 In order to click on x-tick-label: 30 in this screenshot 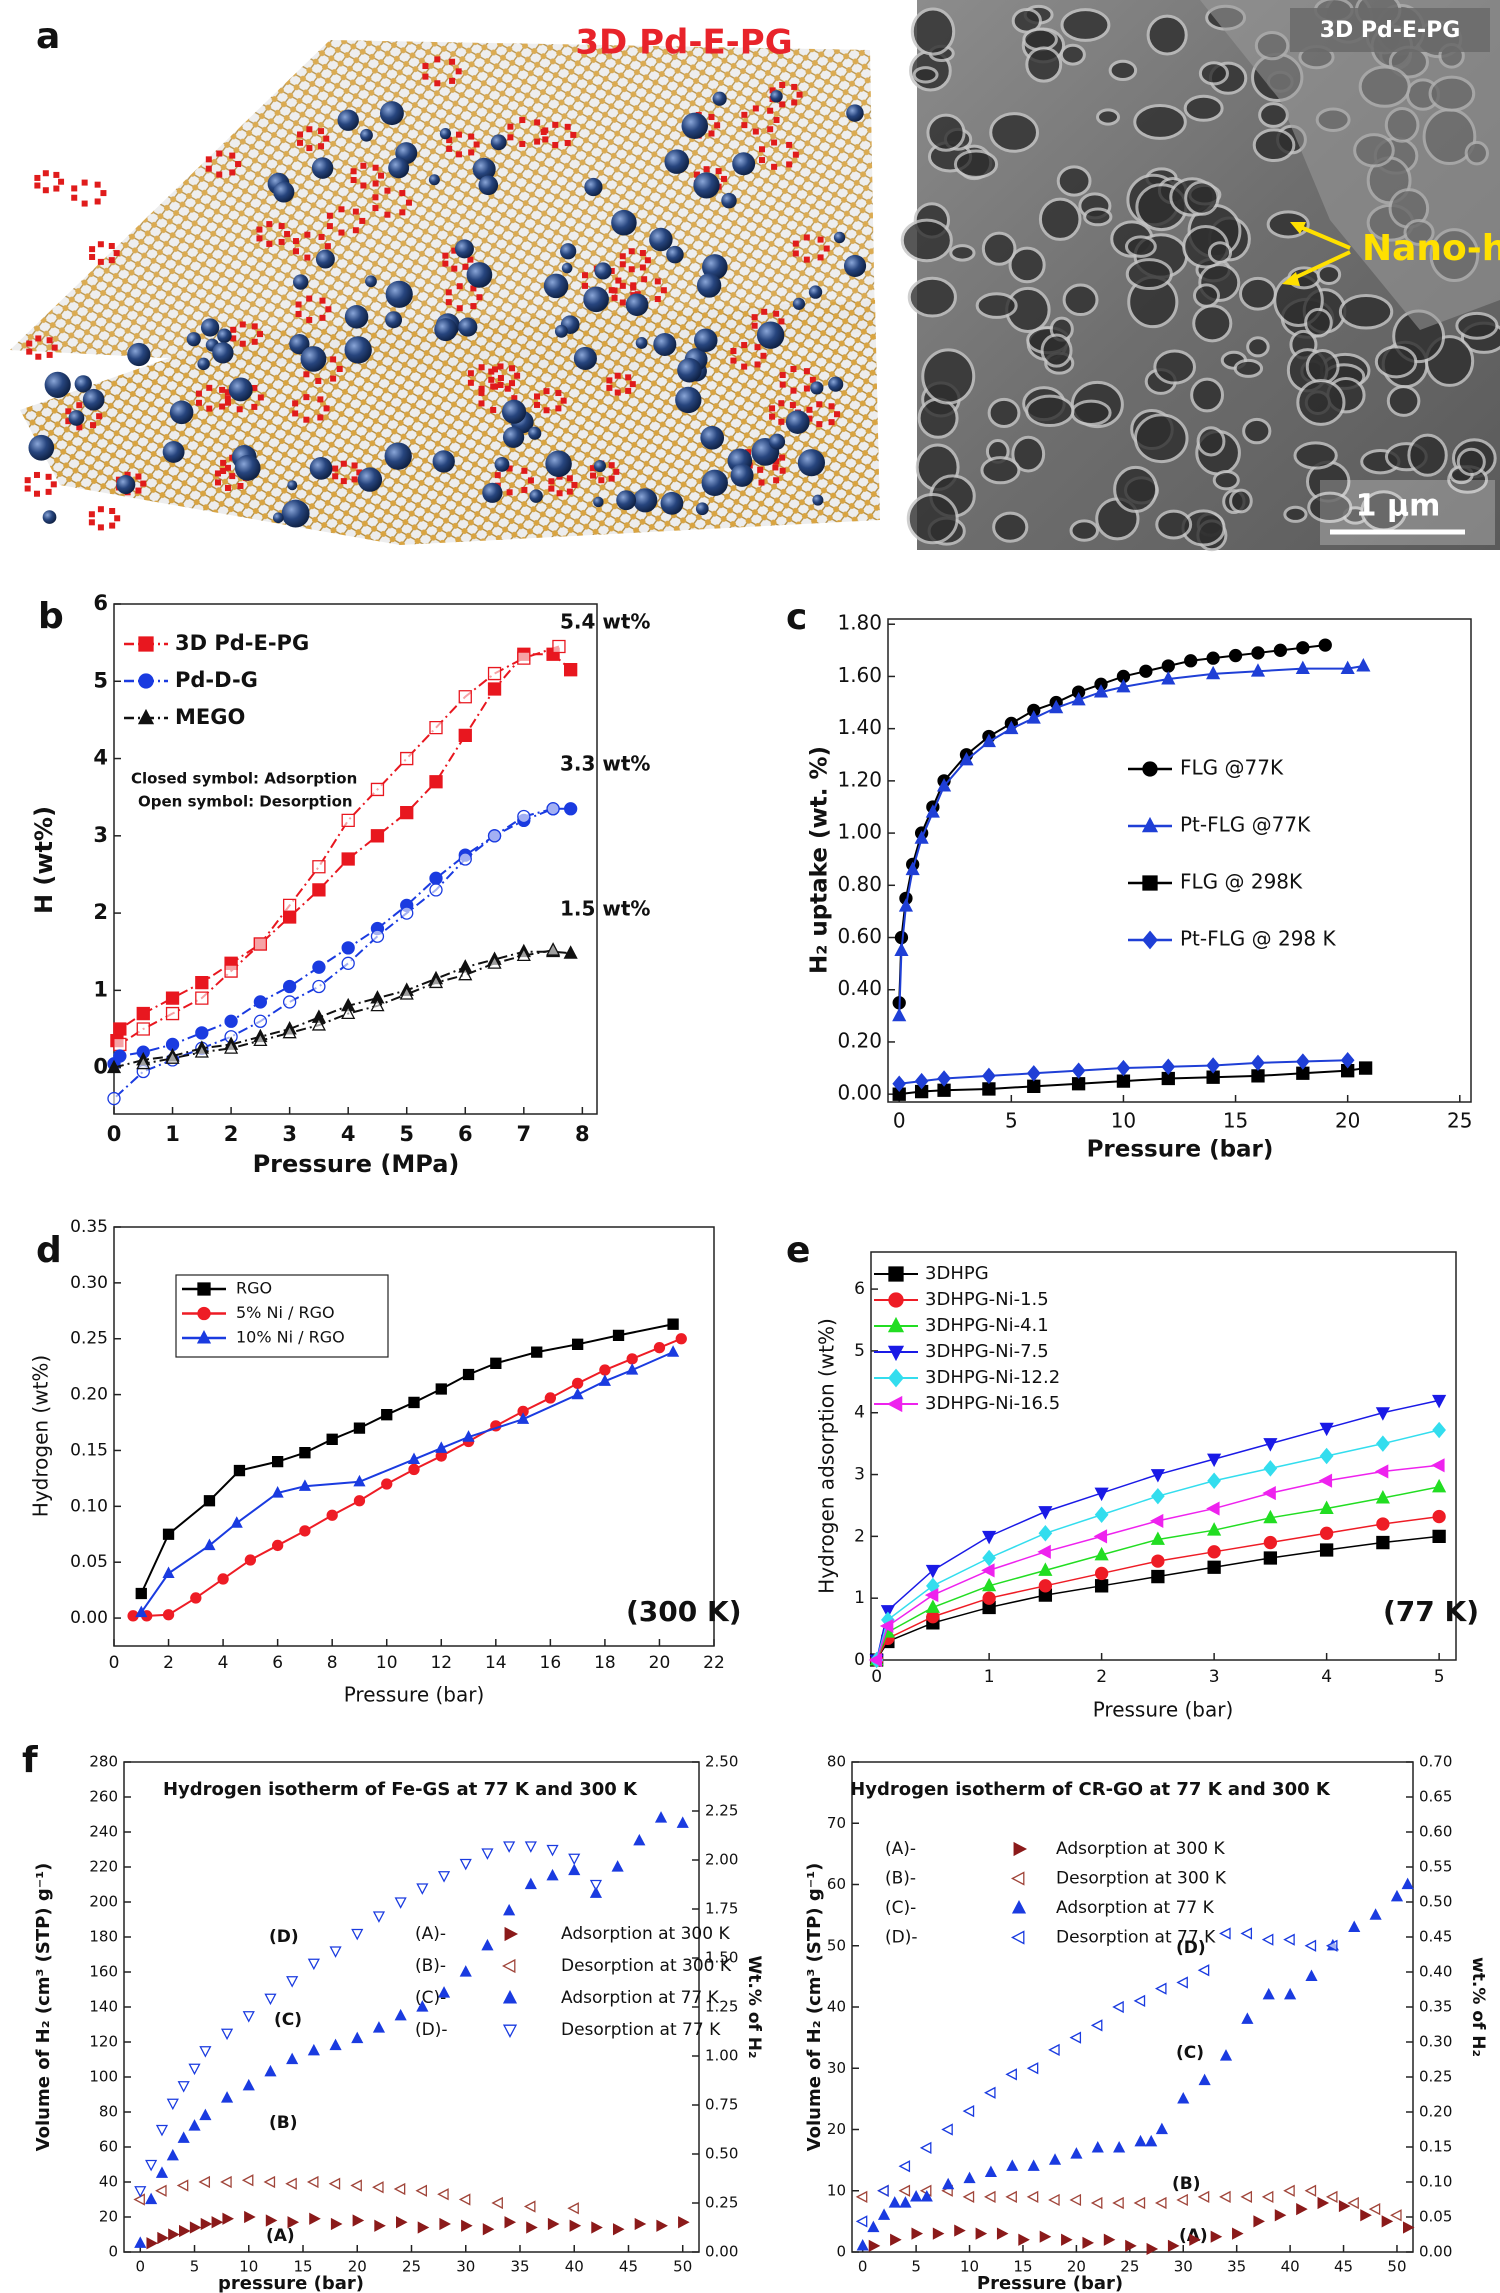, I will do `click(465, 2267)`.